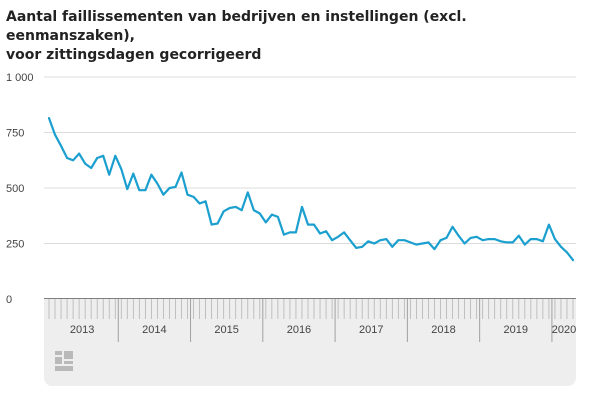 The height and width of the screenshot is (408, 600). What do you see at coordinates (20, 78) in the screenshot?
I see `y-tick-label: 1 000` at bounding box center [20, 78].